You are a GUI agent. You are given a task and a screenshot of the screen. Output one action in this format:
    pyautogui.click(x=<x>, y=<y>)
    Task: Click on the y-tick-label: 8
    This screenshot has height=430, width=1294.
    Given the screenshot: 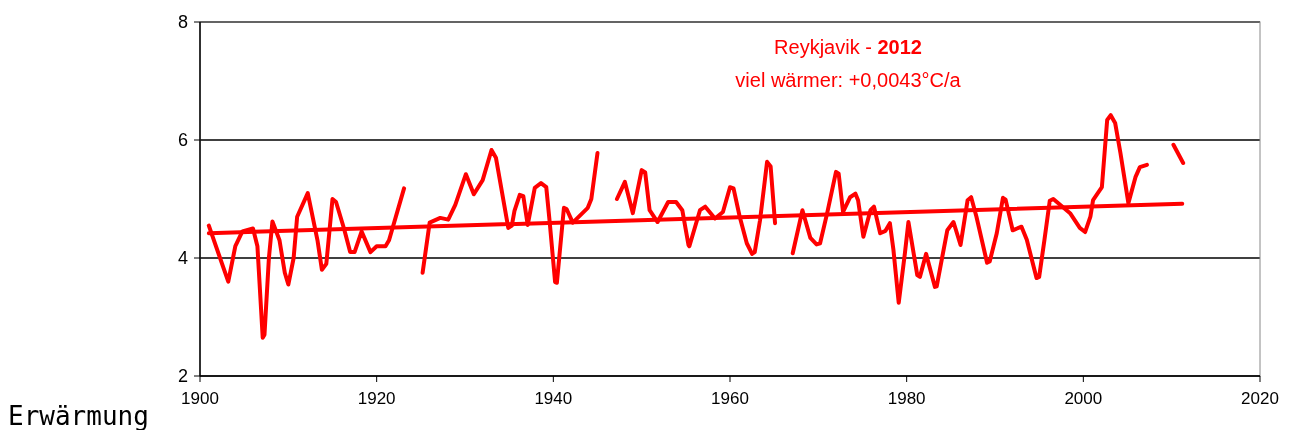 What is the action you would take?
    pyautogui.click(x=182, y=22)
    